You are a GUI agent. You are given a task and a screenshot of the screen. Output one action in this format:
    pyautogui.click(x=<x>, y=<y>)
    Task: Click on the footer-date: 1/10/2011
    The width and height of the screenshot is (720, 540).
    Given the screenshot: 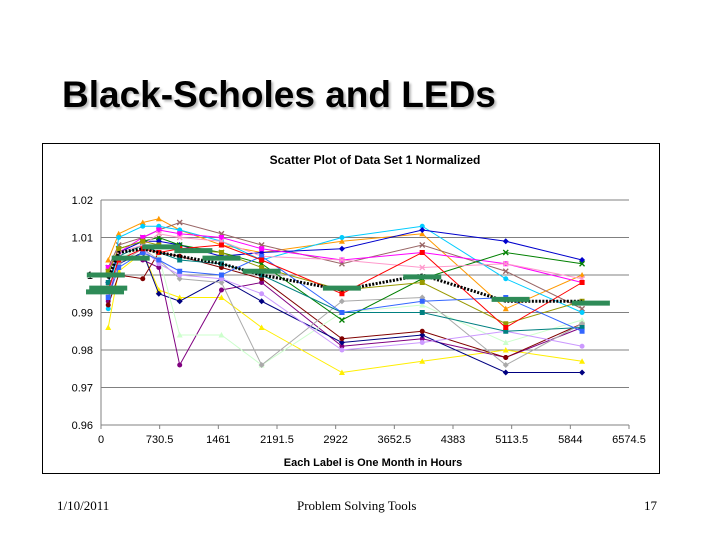 What is the action you would take?
    pyautogui.click(x=83, y=505)
    